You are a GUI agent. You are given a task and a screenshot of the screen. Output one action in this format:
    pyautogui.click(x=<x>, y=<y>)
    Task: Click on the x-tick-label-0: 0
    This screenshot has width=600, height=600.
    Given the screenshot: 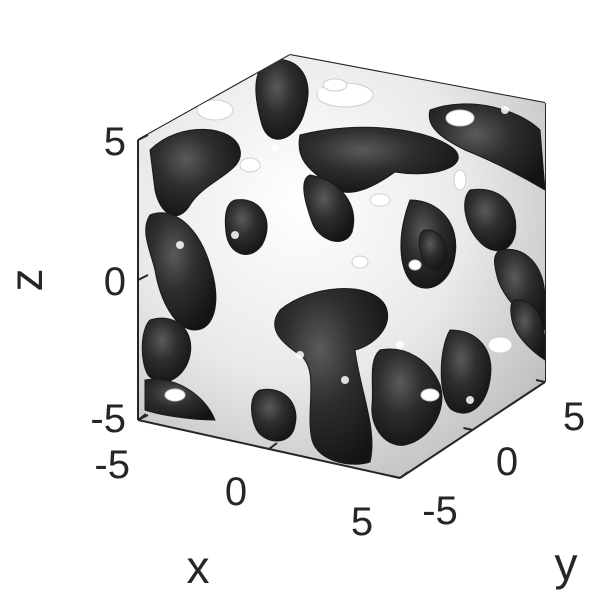 What is the action you would take?
    pyautogui.click(x=236, y=492)
    